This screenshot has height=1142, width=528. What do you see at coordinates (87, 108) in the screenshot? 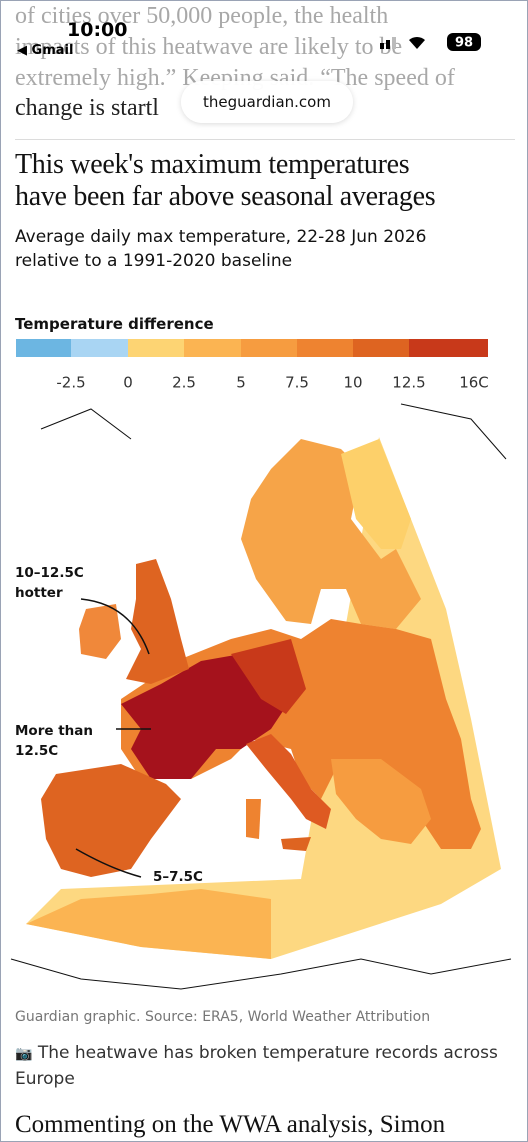
I see `article-text: change is startl` at bounding box center [87, 108].